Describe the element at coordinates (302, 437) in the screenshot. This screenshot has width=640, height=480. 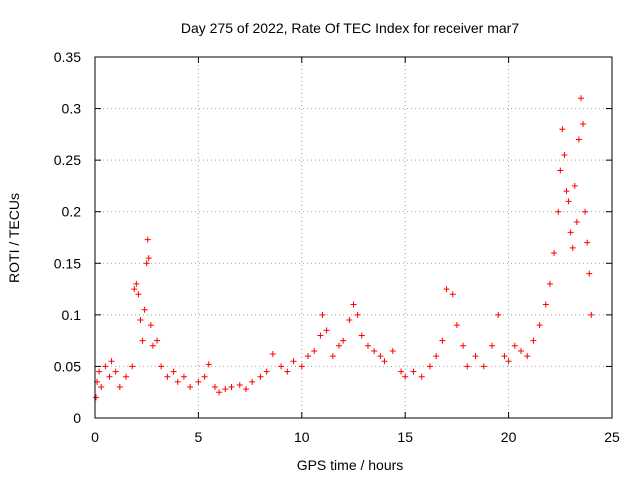
I see `x-tick-label: 10` at that location.